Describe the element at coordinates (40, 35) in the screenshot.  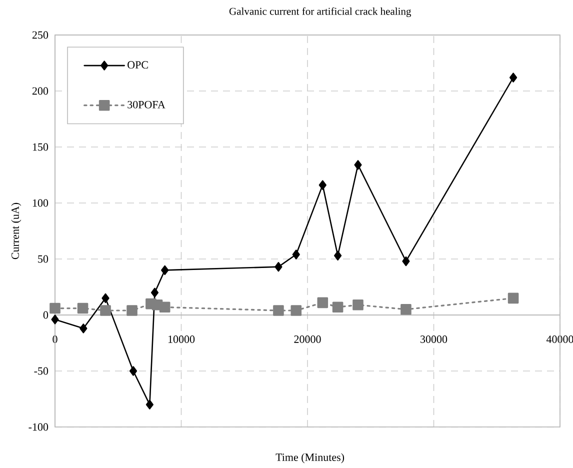
I see `y-tick-label: 250` at that location.